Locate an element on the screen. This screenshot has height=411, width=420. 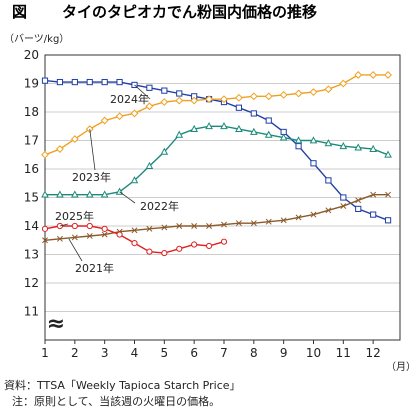
x-tick-label: 8 is located at coordinates (254, 353).